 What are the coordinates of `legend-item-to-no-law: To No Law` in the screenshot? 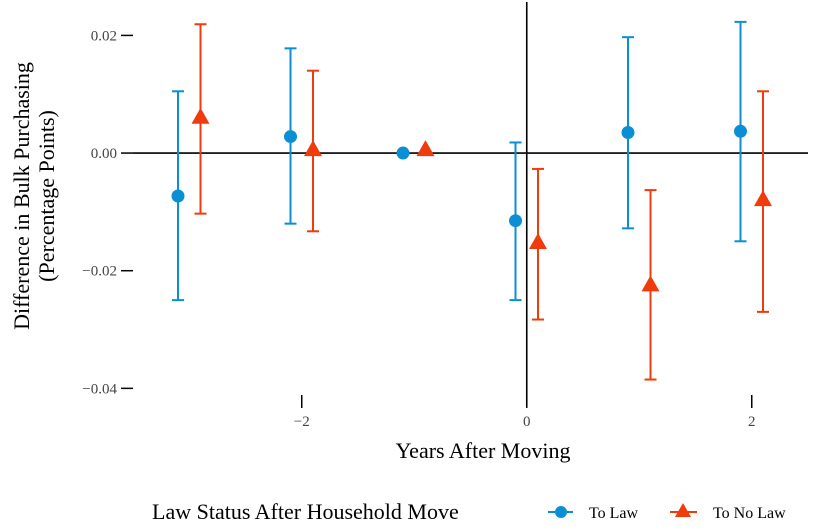 It's located at (728, 512).